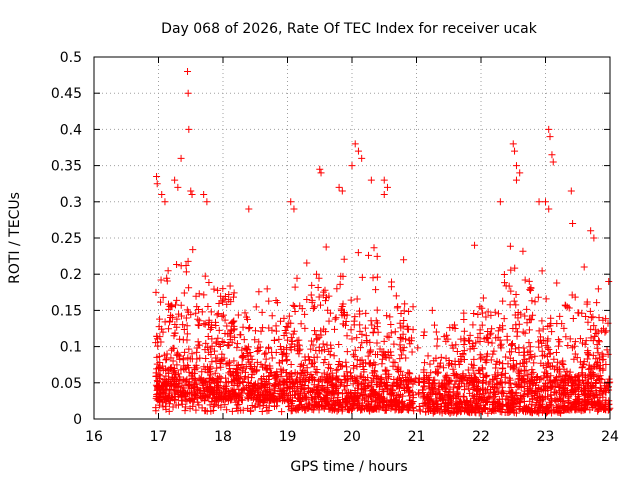 This screenshot has width=640, height=480. What do you see at coordinates (71, 275) in the screenshot?
I see `y-tick-label: 0.2` at bounding box center [71, 275].